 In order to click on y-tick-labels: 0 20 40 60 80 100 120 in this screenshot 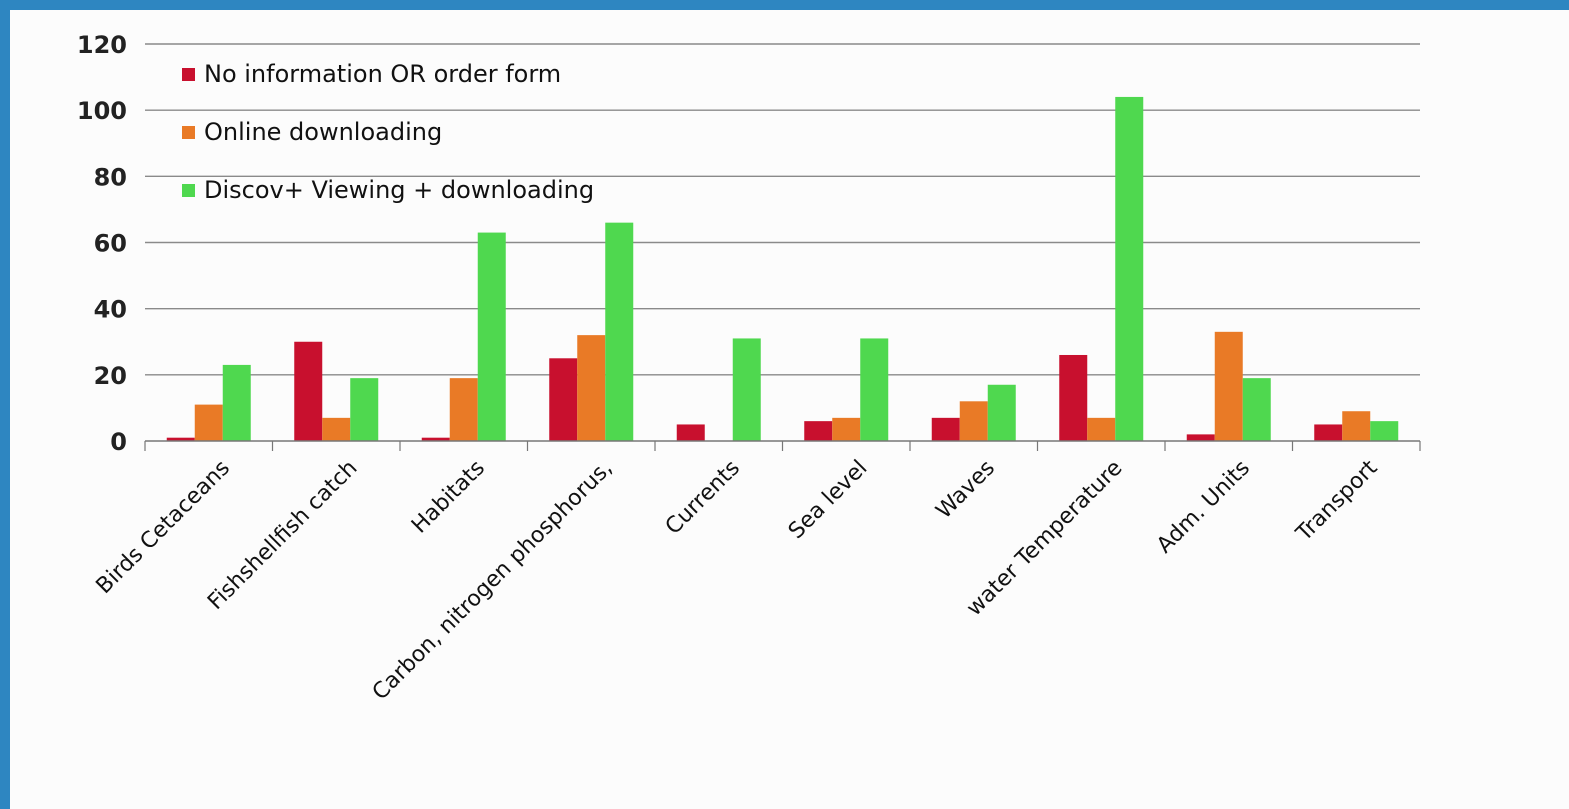, I will do `click(102, 243)`.